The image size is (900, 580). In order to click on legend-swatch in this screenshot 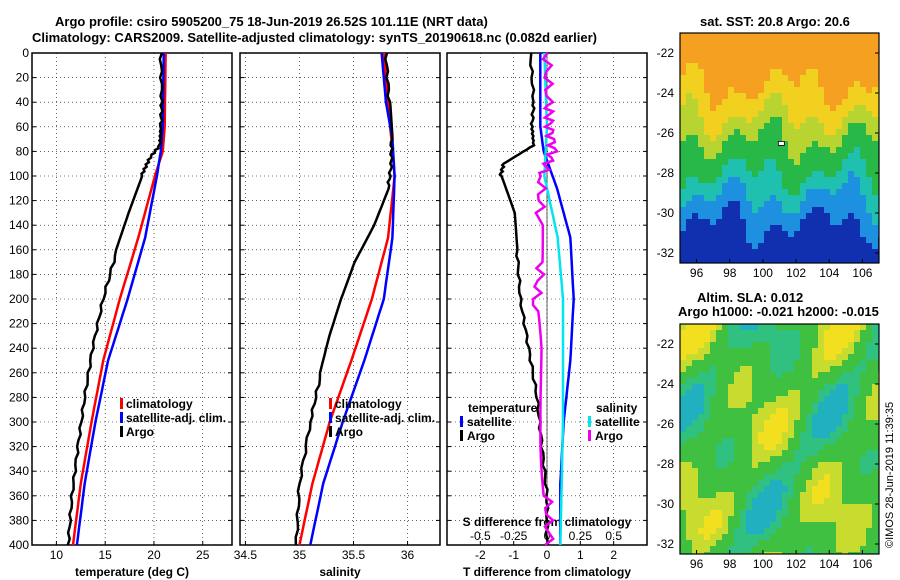, I will do `click(461, 435)`.